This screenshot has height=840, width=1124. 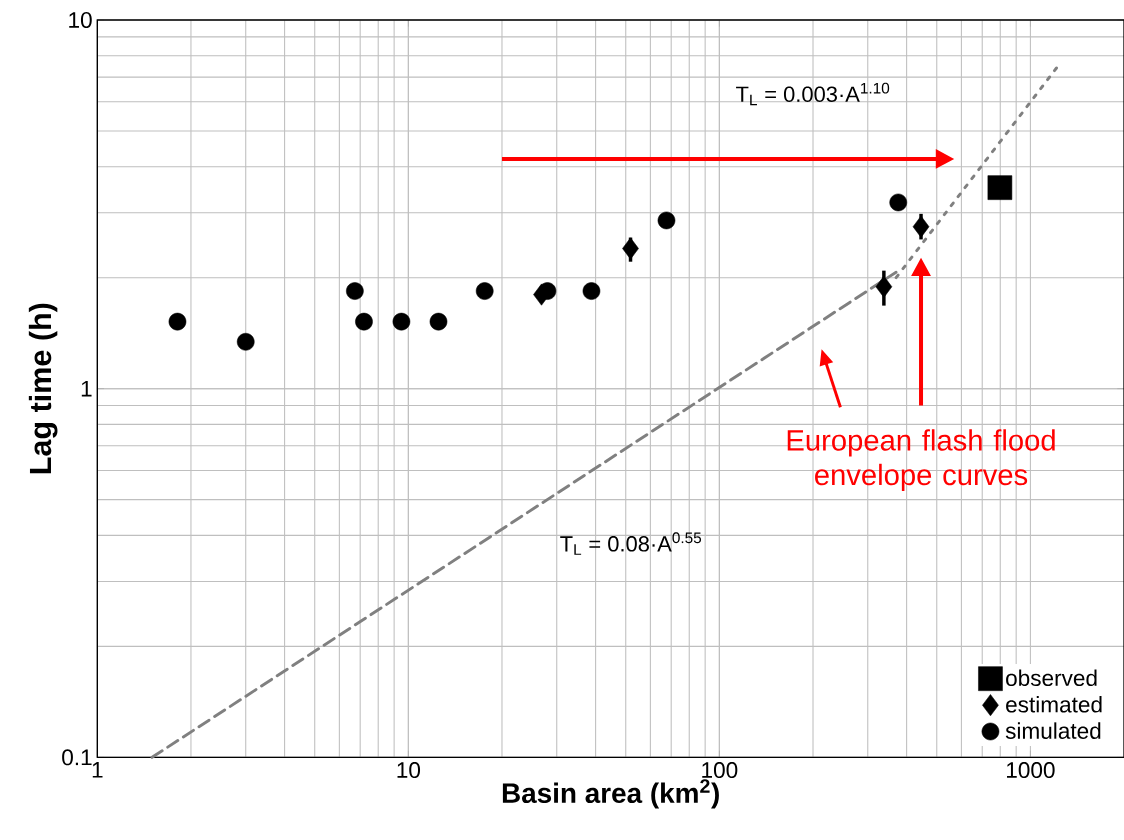 What do you see at coordinates (97, 770) in the screenshot?
I see `x-tick-label: 1` at bounding box center [97, 770].